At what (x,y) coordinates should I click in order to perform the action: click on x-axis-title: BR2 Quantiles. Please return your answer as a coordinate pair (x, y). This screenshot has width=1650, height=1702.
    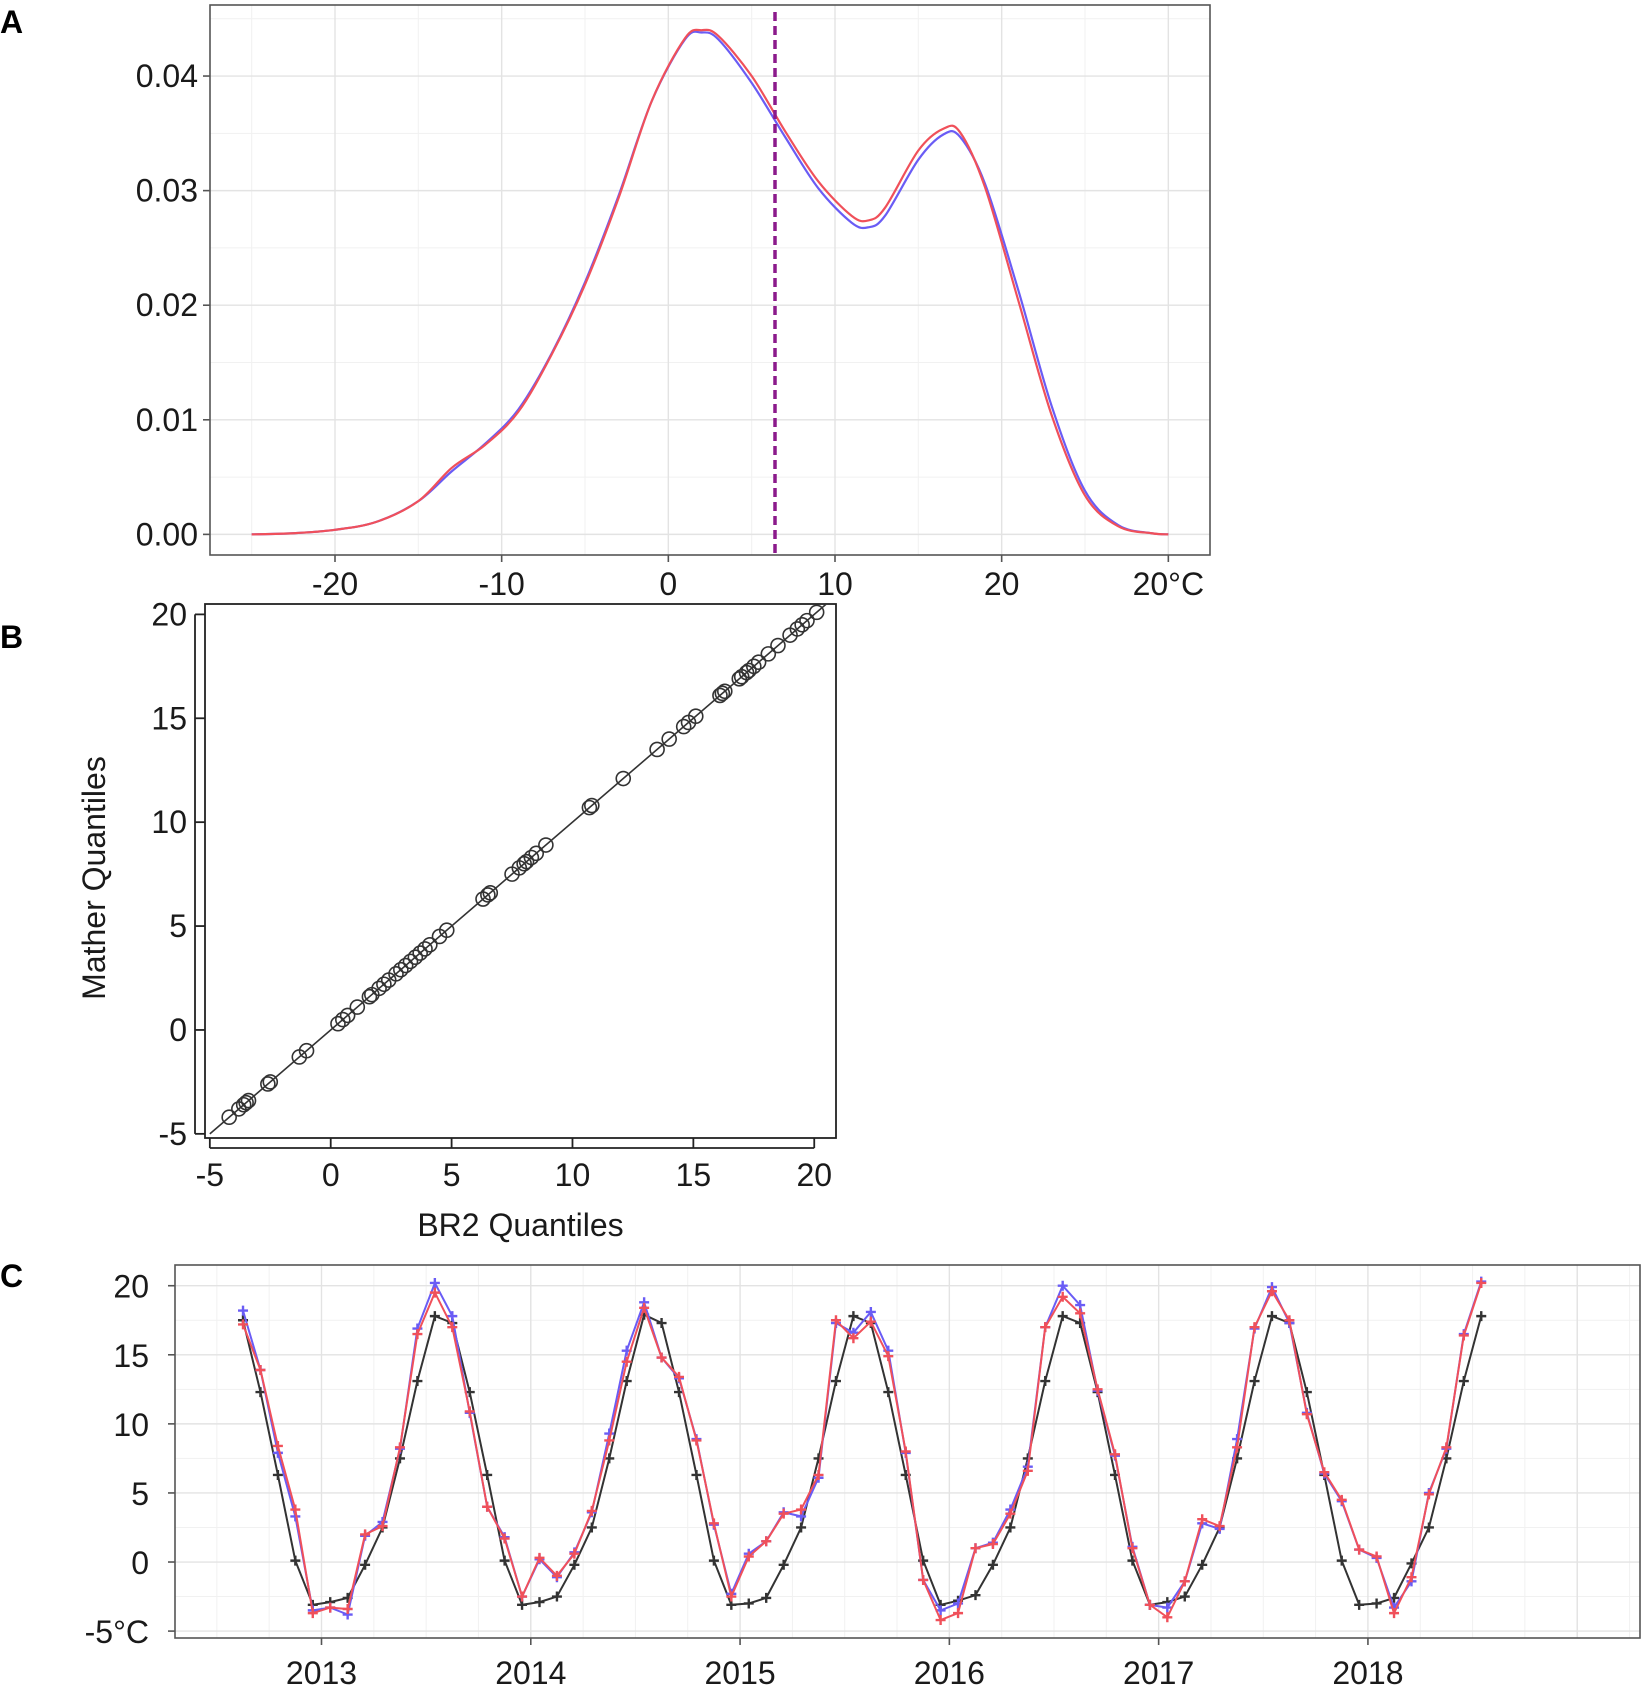
    Looking at the image, I should click on (520, 1225).